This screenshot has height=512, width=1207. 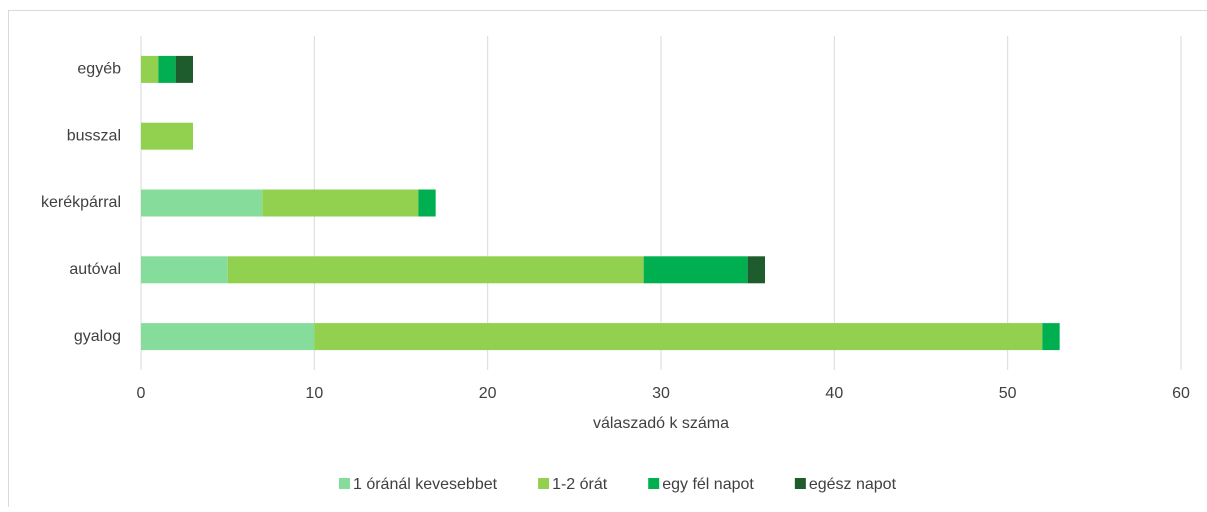 What do you see at coordinates (488, 393) in the screenshot?
I see `x-tick-label: 20` at bounding box center [488, 393].